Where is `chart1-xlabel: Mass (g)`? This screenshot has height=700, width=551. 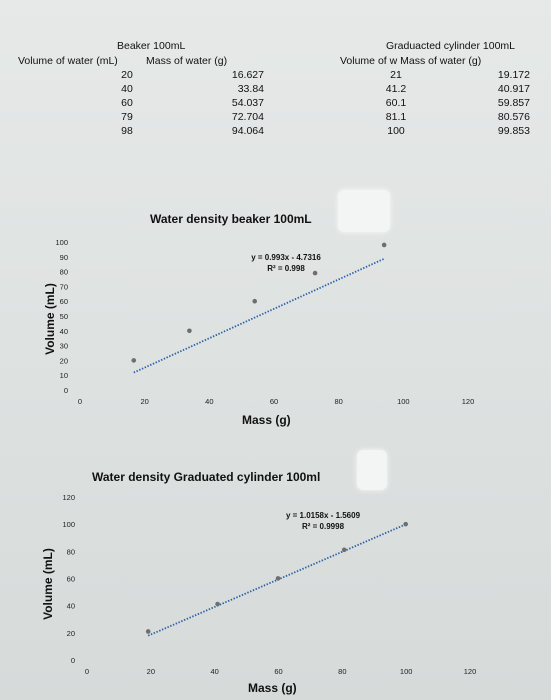
chart1-xlabel: Mass (g) is located at coordinates (266, 420).